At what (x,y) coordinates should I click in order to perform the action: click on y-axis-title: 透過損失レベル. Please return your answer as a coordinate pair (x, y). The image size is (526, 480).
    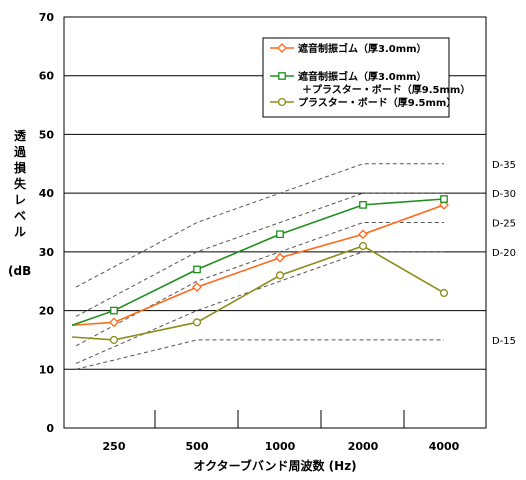
    Looking at the image, I should click on (20, 184).